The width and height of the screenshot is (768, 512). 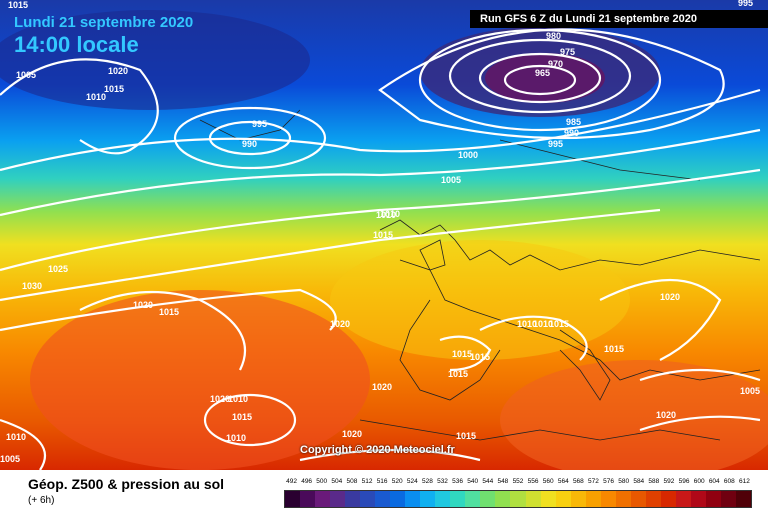 What do you see at coordinates (412, 481) in the screenshot?
I see `scale-label: 524` at bounding box center [412, 481].